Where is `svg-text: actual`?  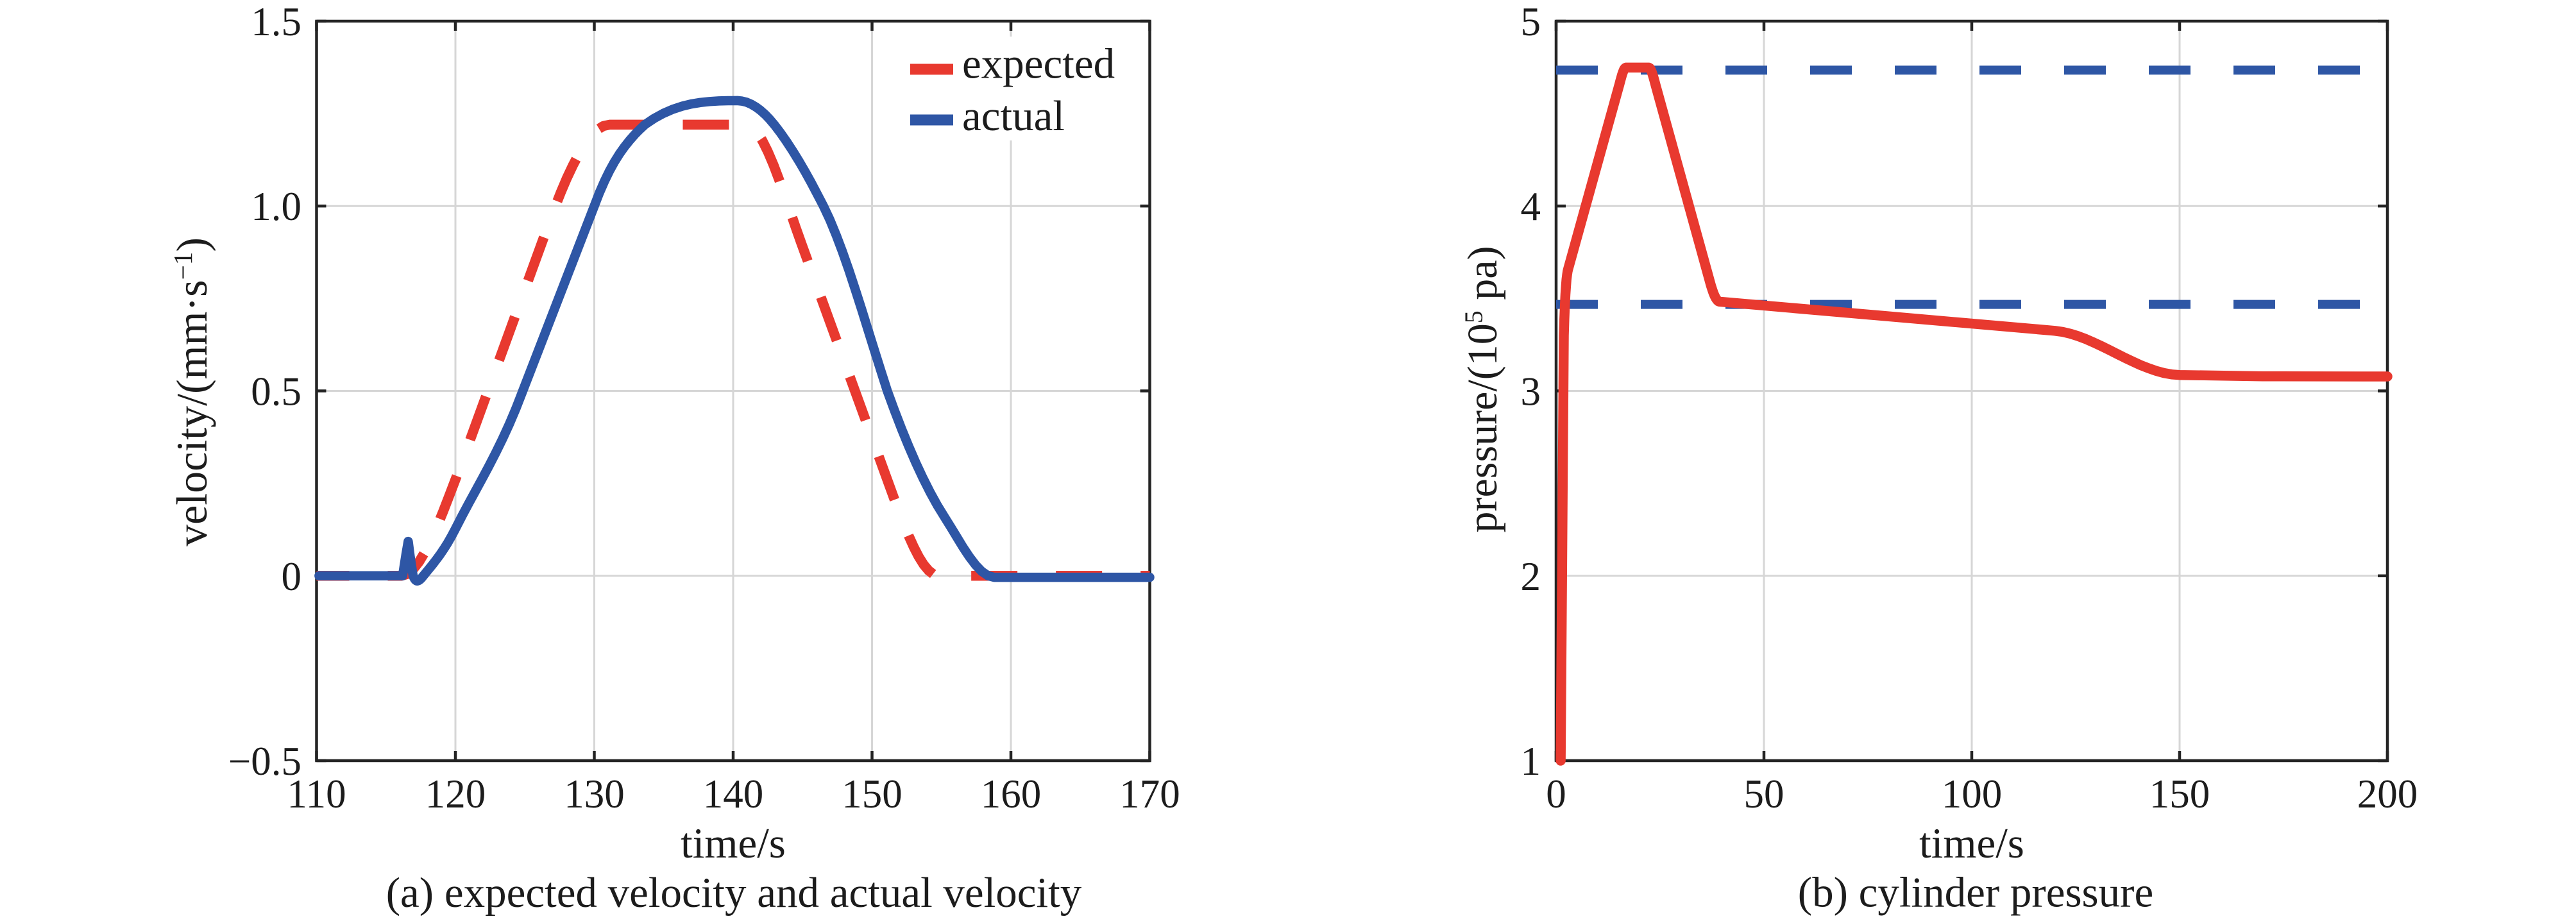
svg-text: actual is located at coordinates (1013, 116).